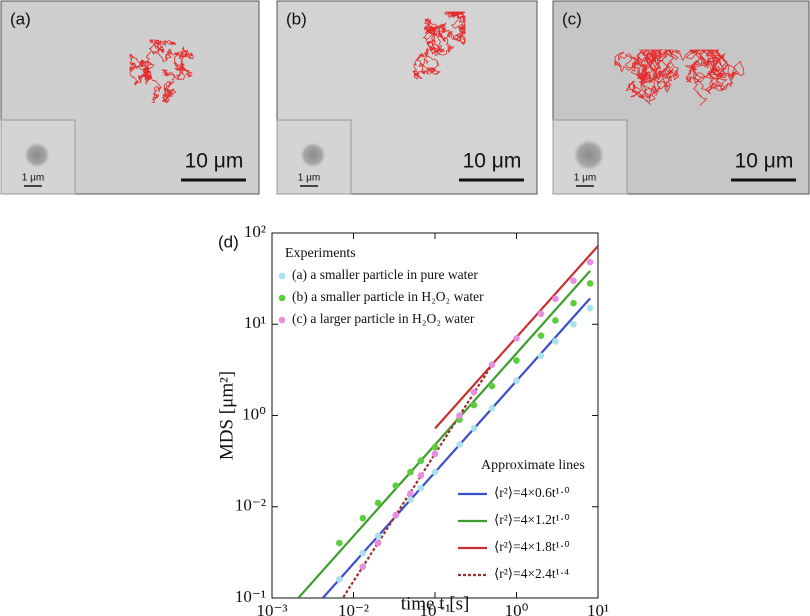 This screenshot has width=810, height=616. Describe the element at coordinates (517, 608) in the screenshot. I see `x-tick-label: 10⁰` at that location.